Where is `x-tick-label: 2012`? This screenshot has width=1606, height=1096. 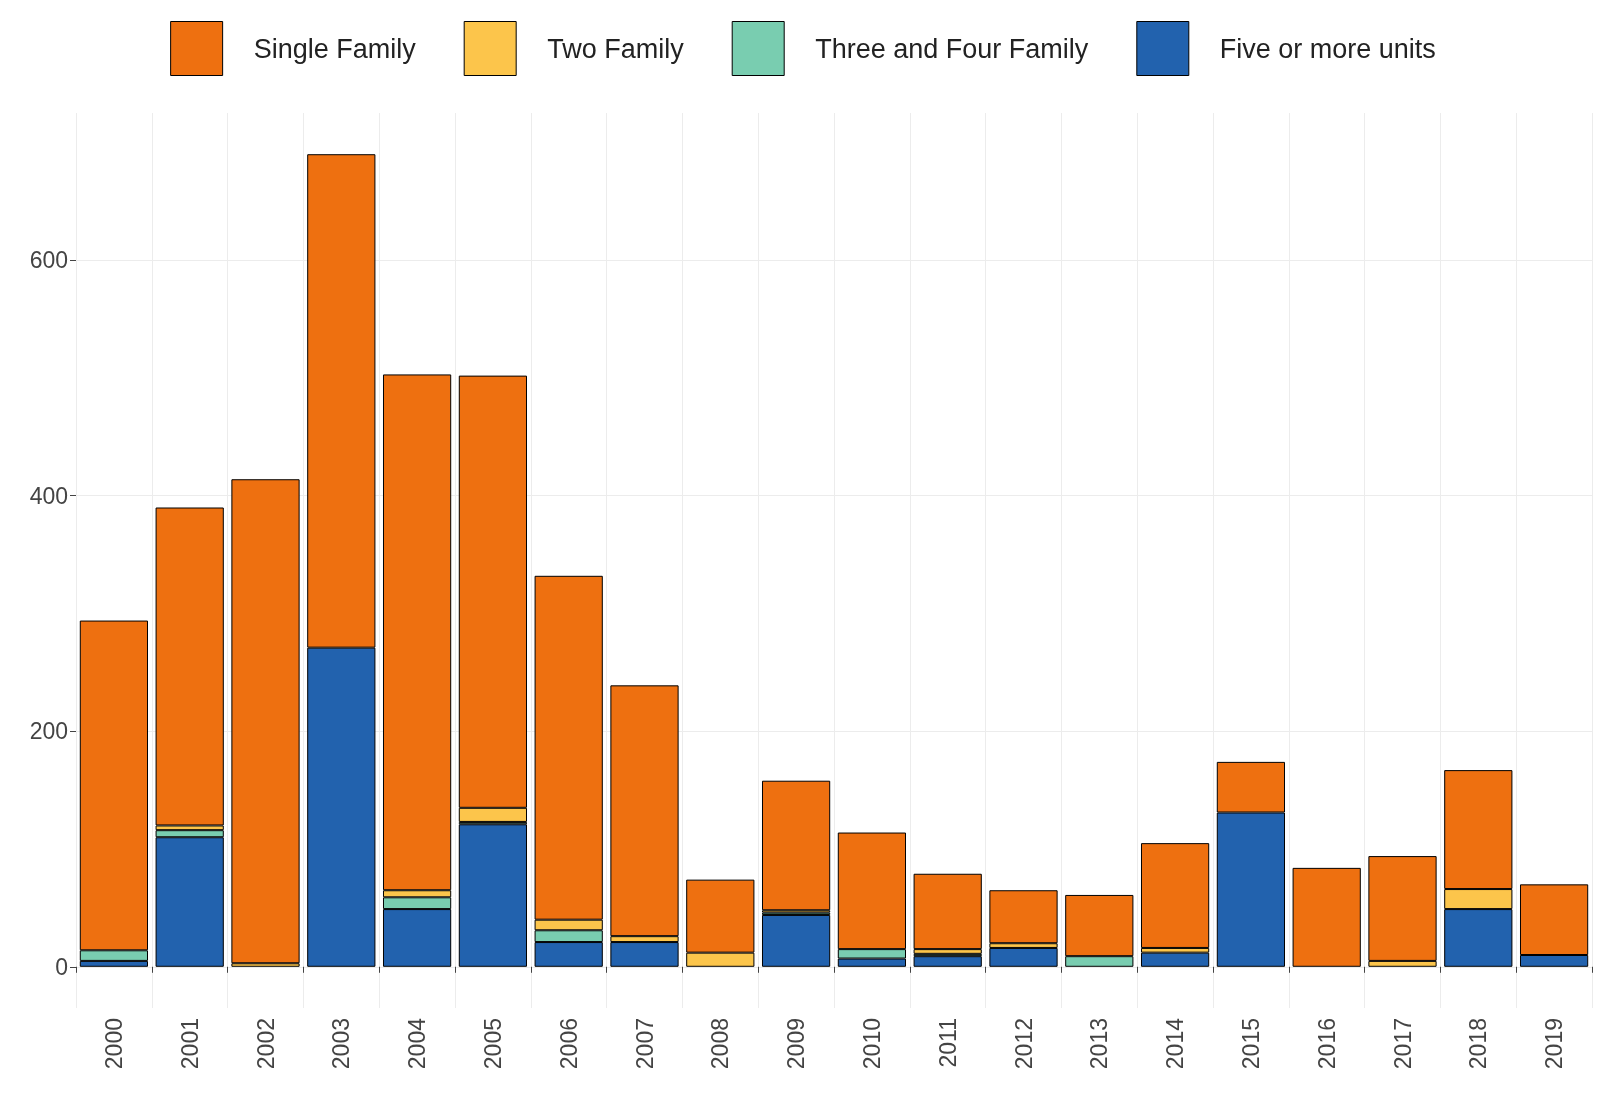
x-tick-label: 2012 is located at coordinates (1023, 1044).